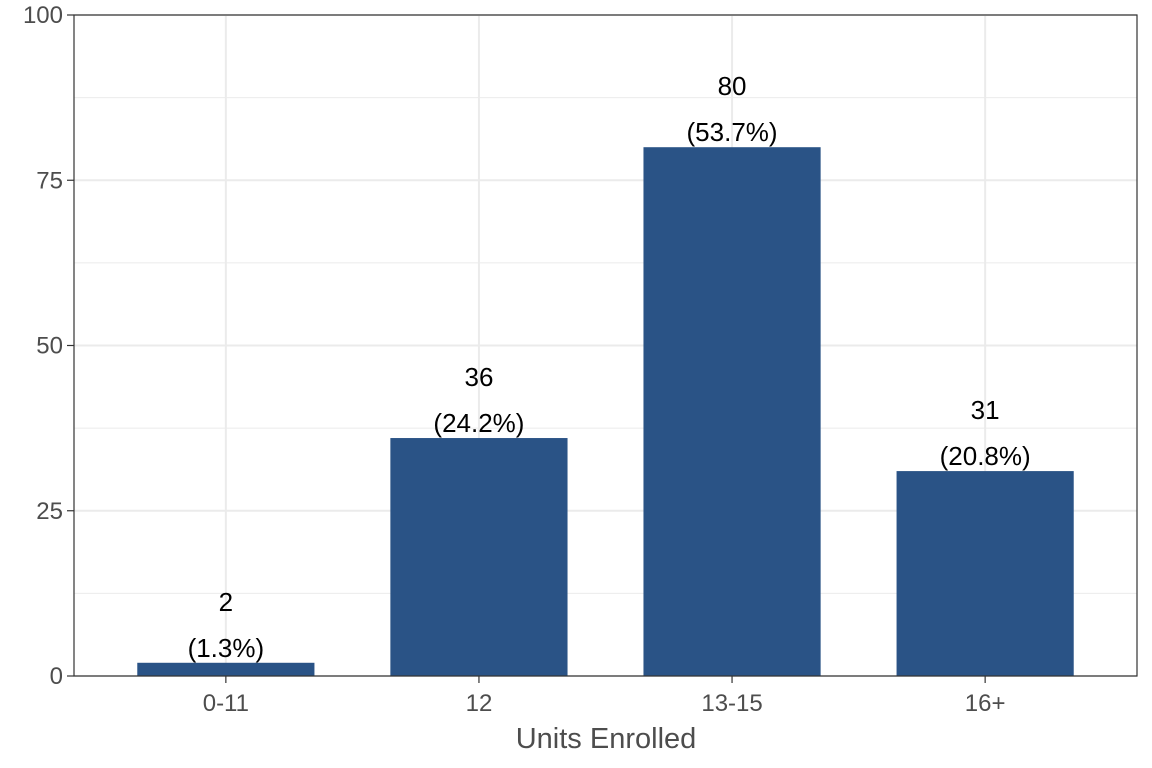 This screenshot has width=1152, height=768. I want to click on y-tick-label: 25, so click(49, 511).